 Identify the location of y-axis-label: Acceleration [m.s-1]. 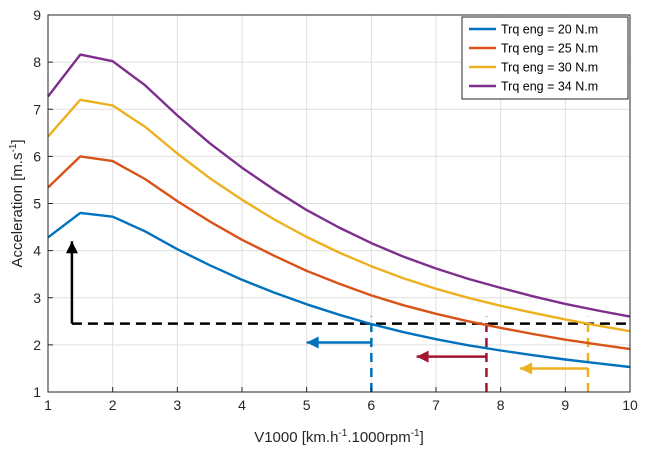
(17, 203).